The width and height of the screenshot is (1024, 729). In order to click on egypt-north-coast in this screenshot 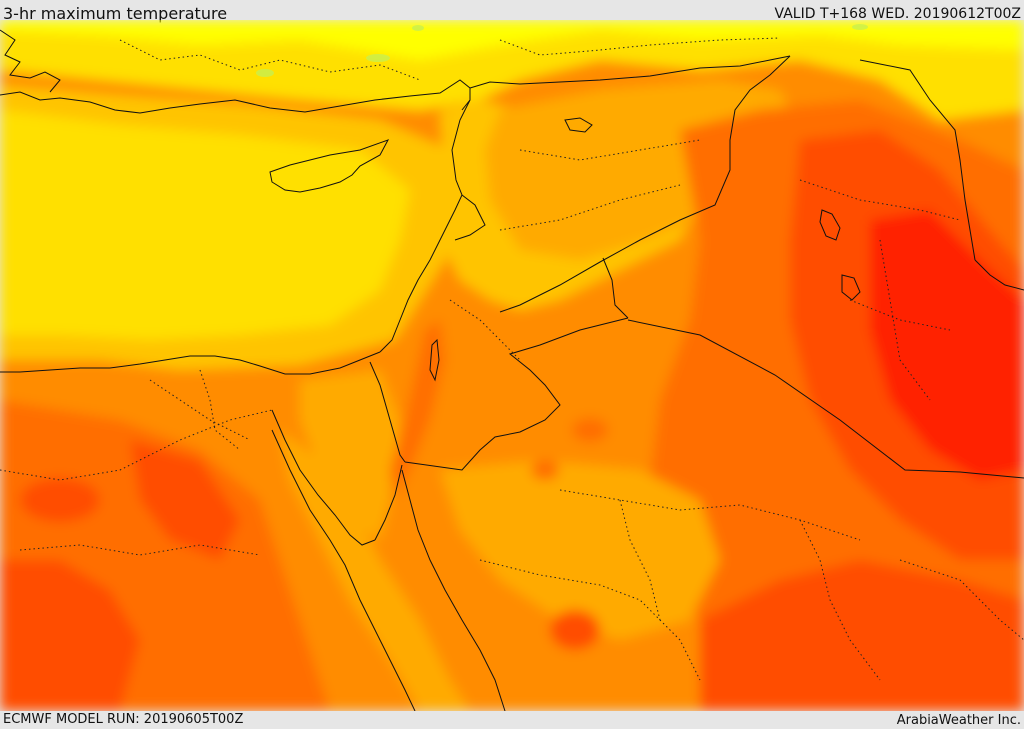, I will do `click(190, 363)`.